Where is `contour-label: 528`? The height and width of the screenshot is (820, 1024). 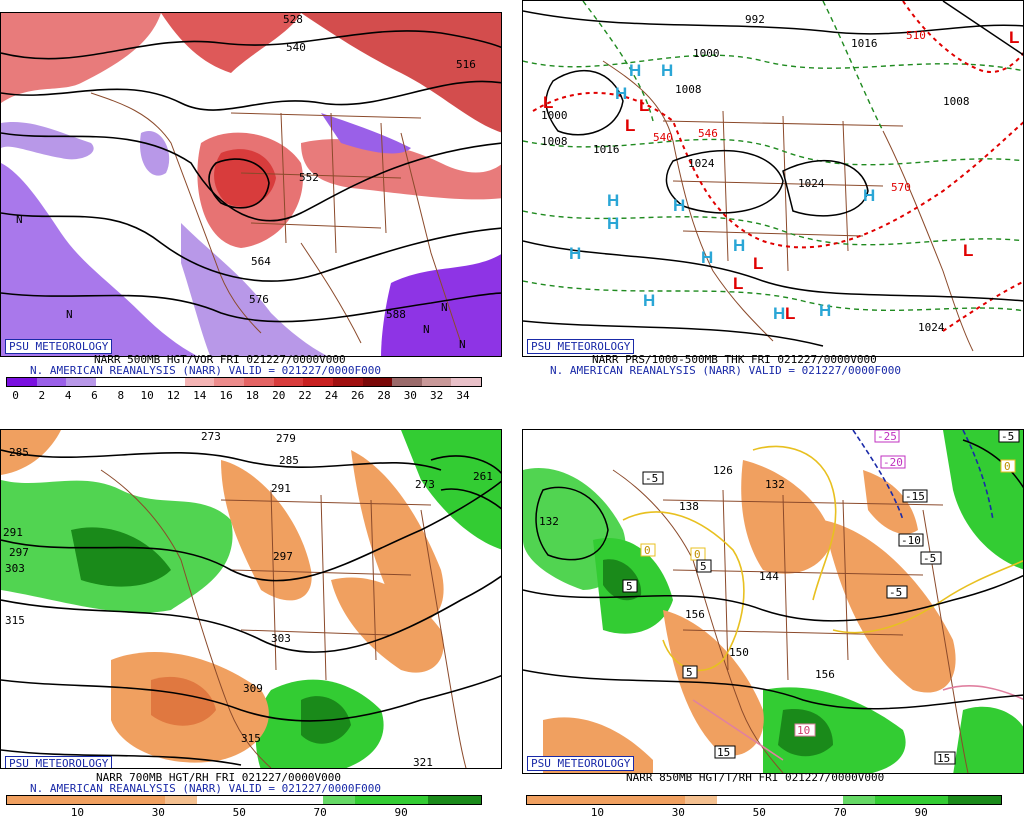
contour-label: 528 is located at coordinates (293, 19).